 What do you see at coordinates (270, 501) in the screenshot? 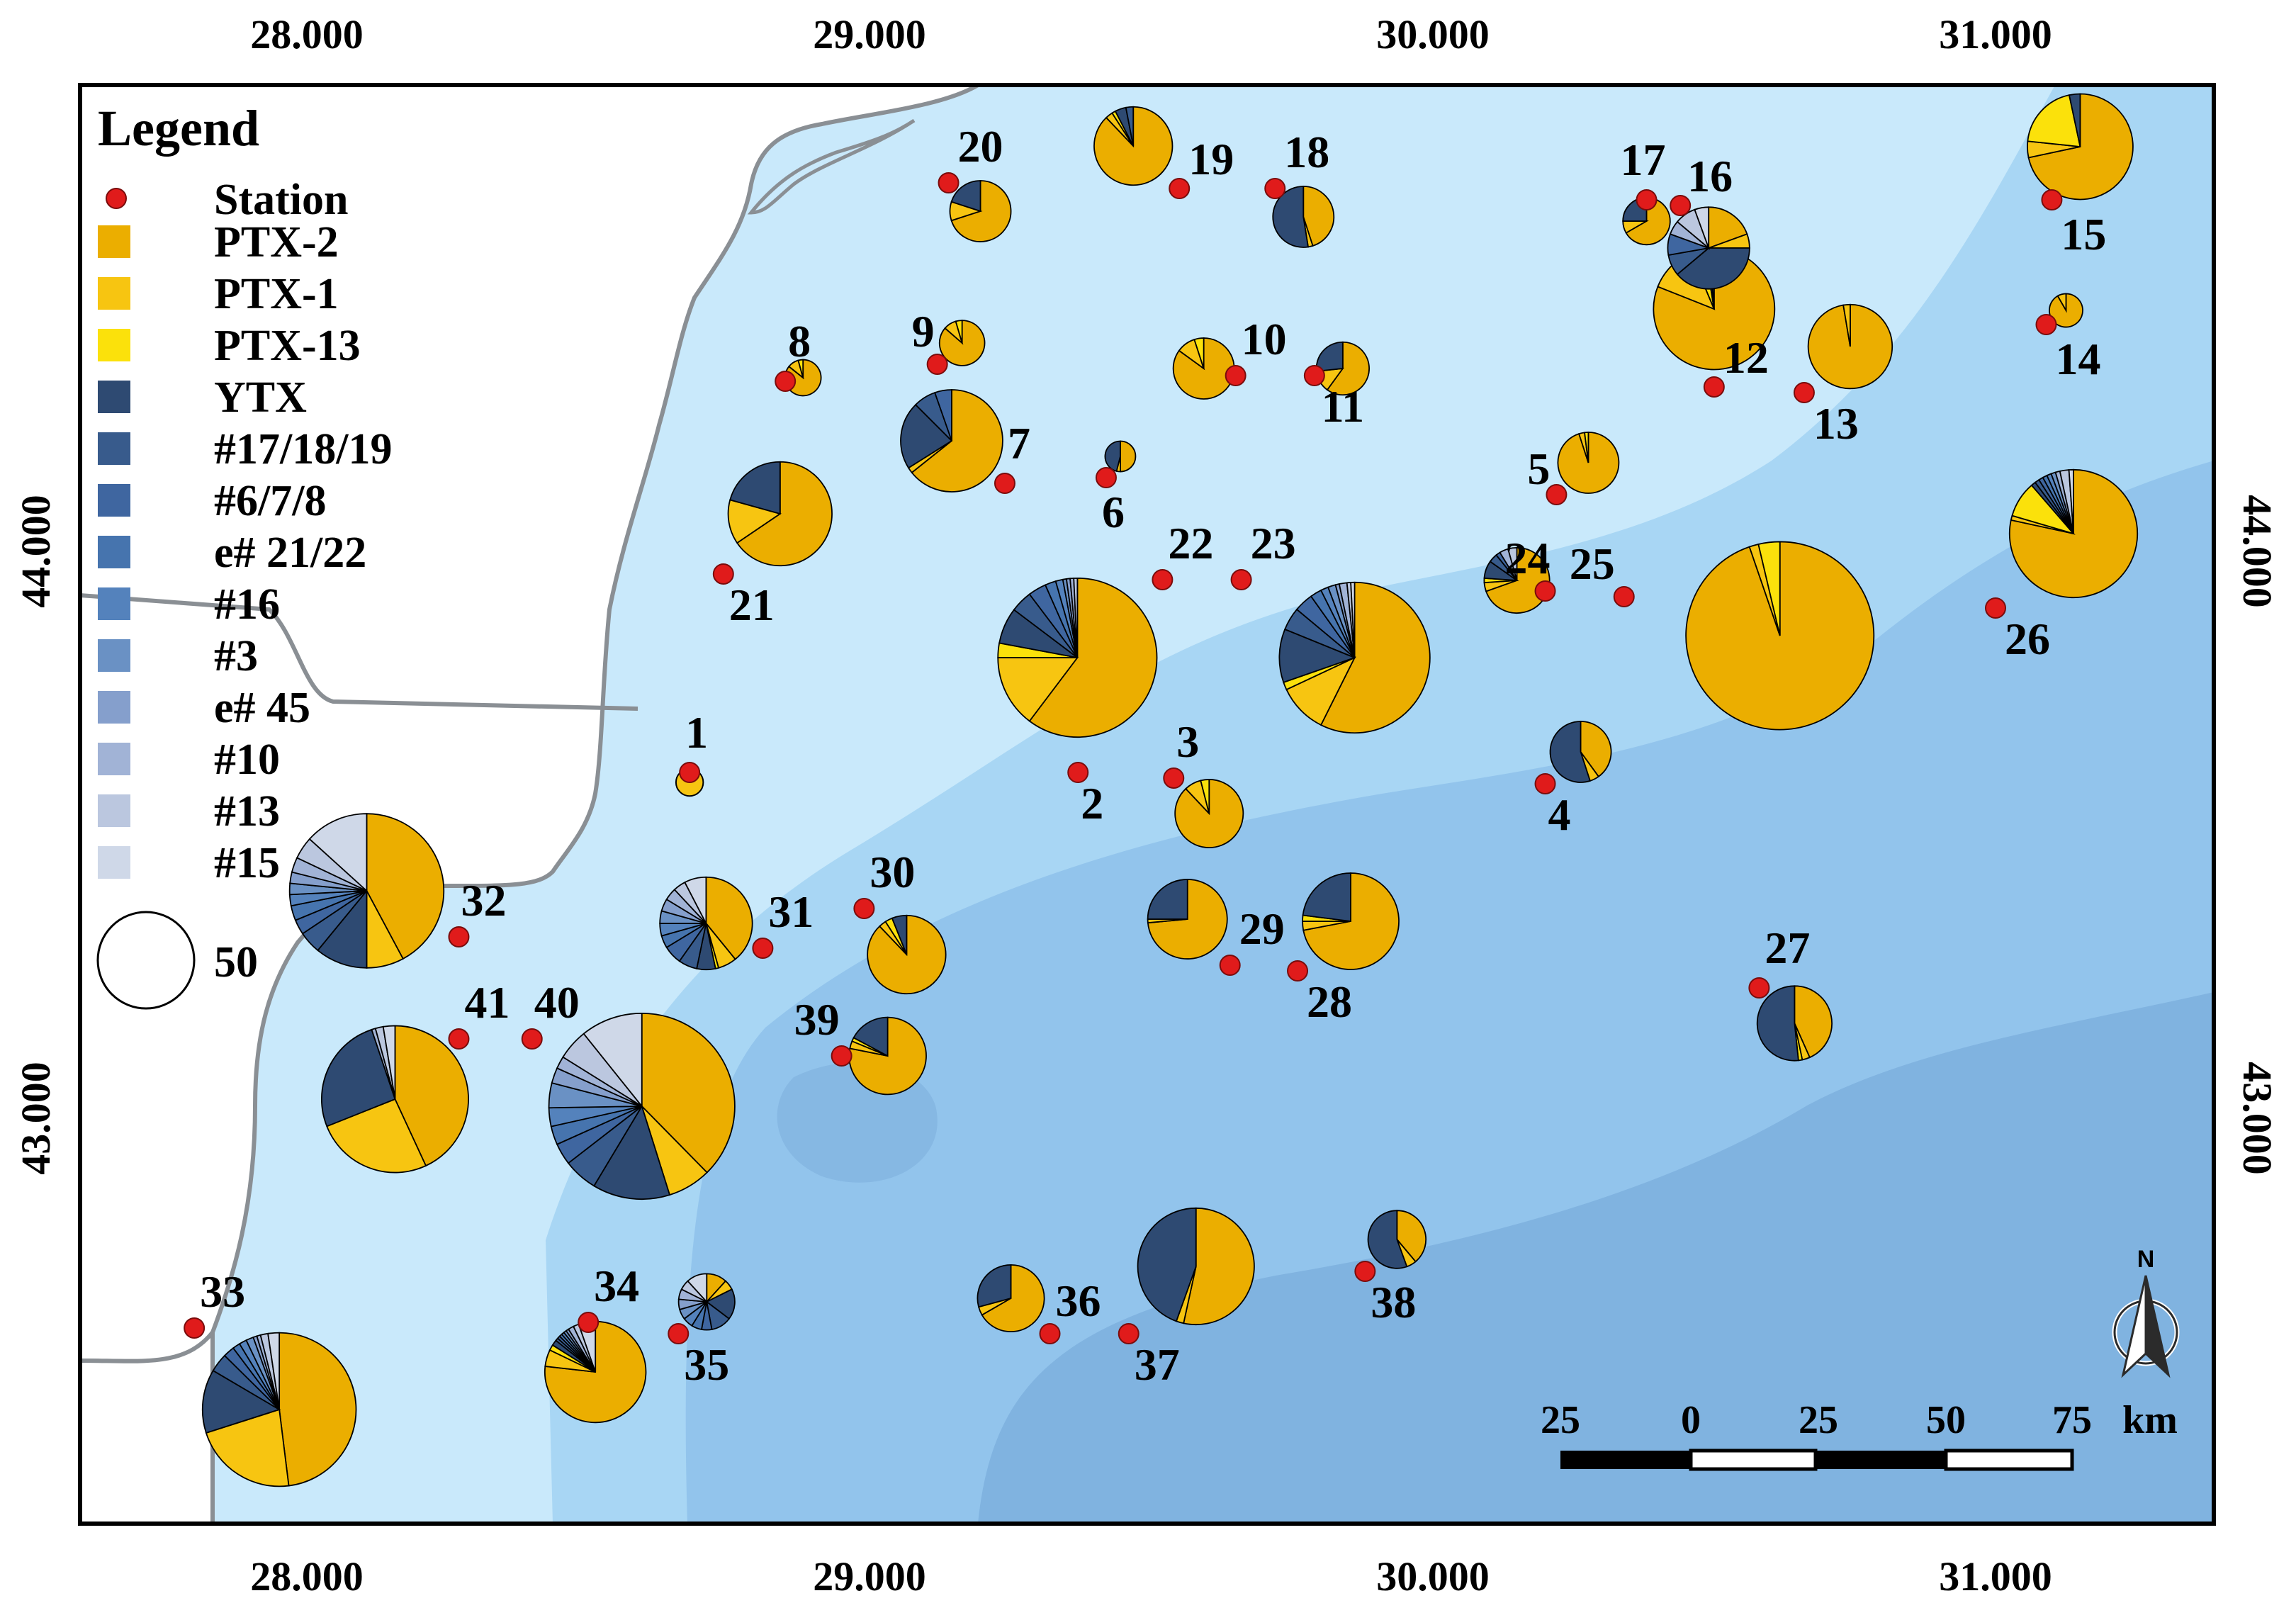
I see `legend-item-label: #6/7/8` at bounding box center [270, 501].